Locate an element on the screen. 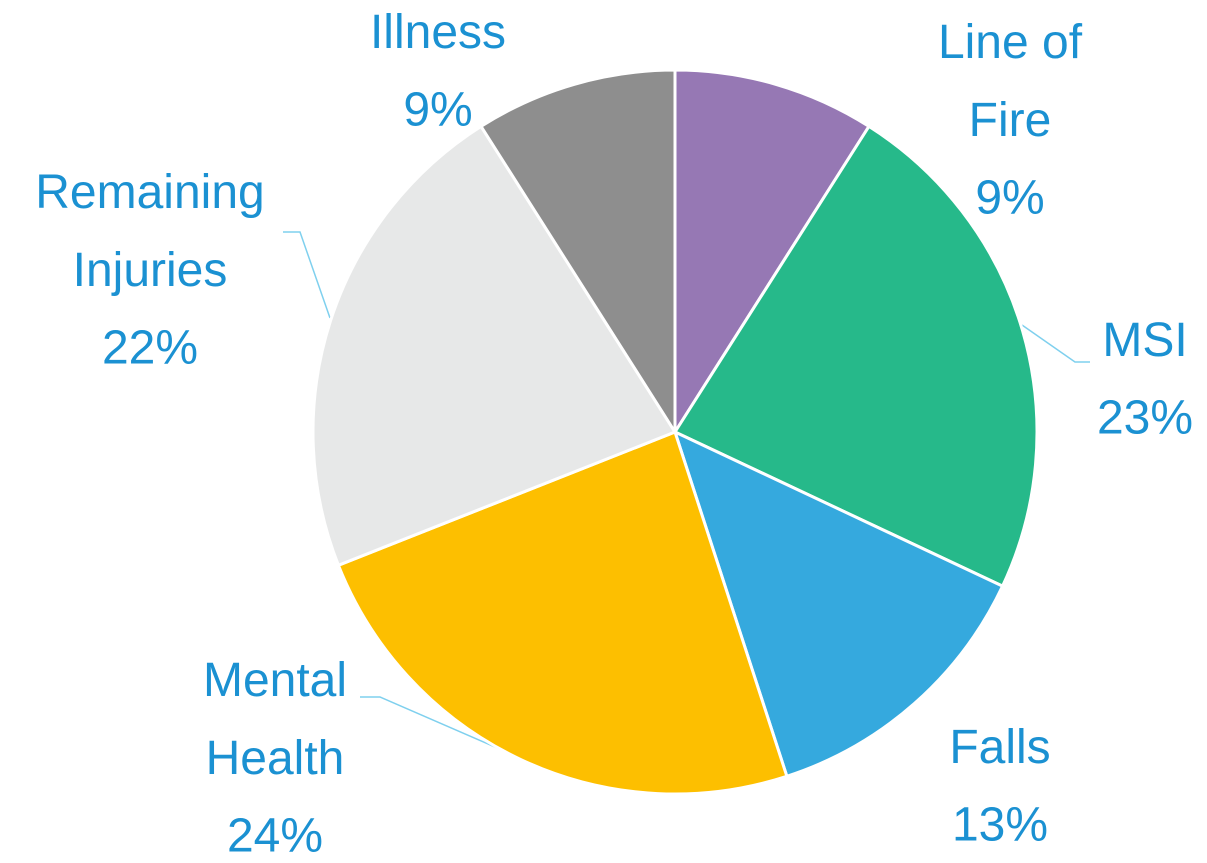 Image resolution: width=1207 pixels, height=863 pixels. label-line: Injuries is located at coordinates (150, 270).